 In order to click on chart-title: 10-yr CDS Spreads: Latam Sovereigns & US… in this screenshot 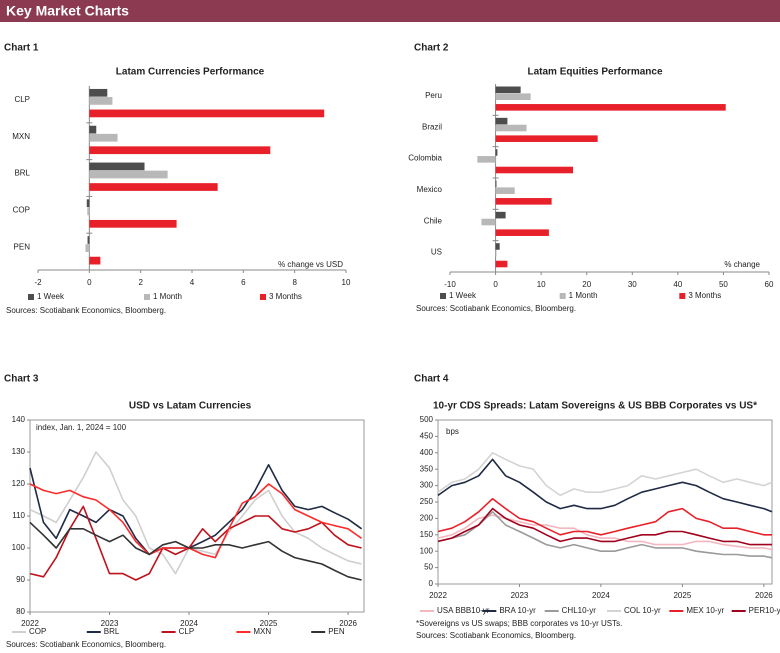, I will do `click(595, 406)`.